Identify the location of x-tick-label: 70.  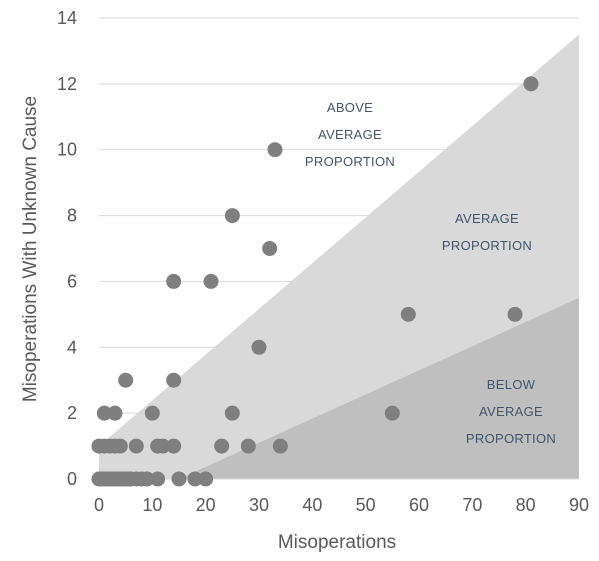
(472, 505).